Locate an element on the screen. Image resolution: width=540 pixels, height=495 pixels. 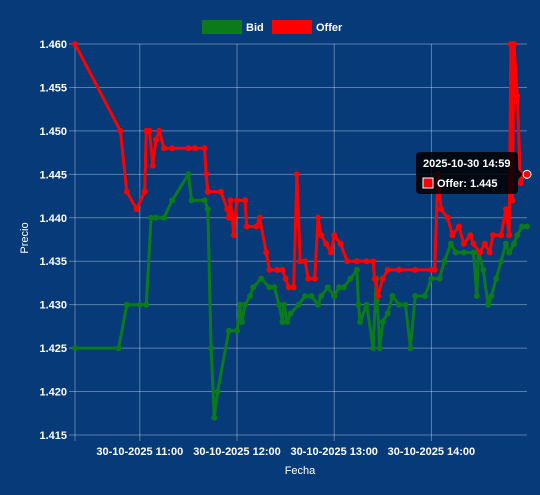
legend-item-offer: Offer is located at coordinates (307, 27).